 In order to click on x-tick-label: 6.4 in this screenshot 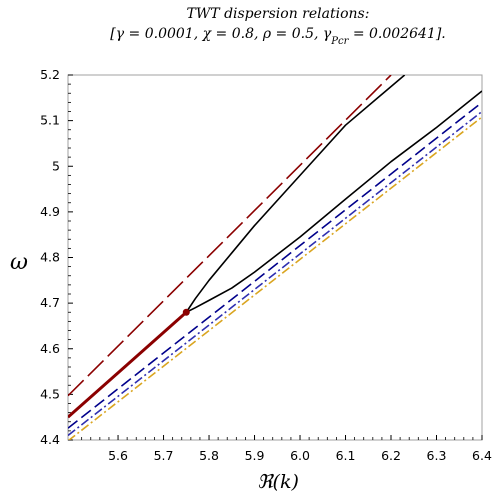, I will do `click(482, 455)`.